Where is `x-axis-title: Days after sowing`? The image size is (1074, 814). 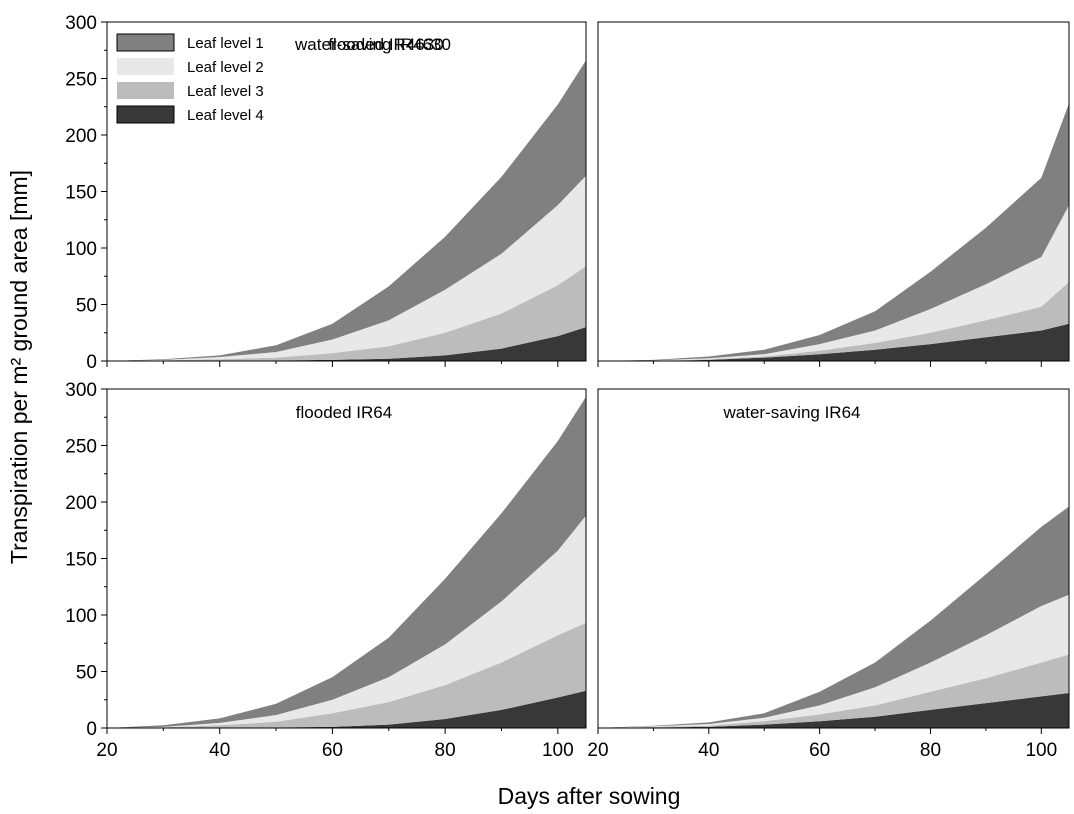 x-axis-title: Days after sowing is located at coordinates (589, 796).